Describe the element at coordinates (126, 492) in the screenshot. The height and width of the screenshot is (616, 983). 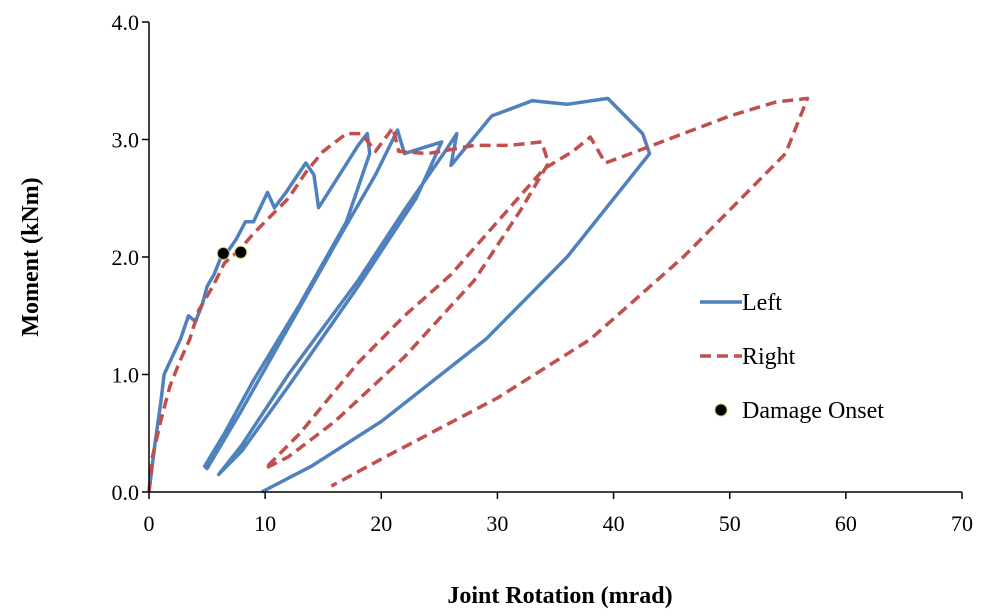
I see `y-tick-label: 0.0` at that location.